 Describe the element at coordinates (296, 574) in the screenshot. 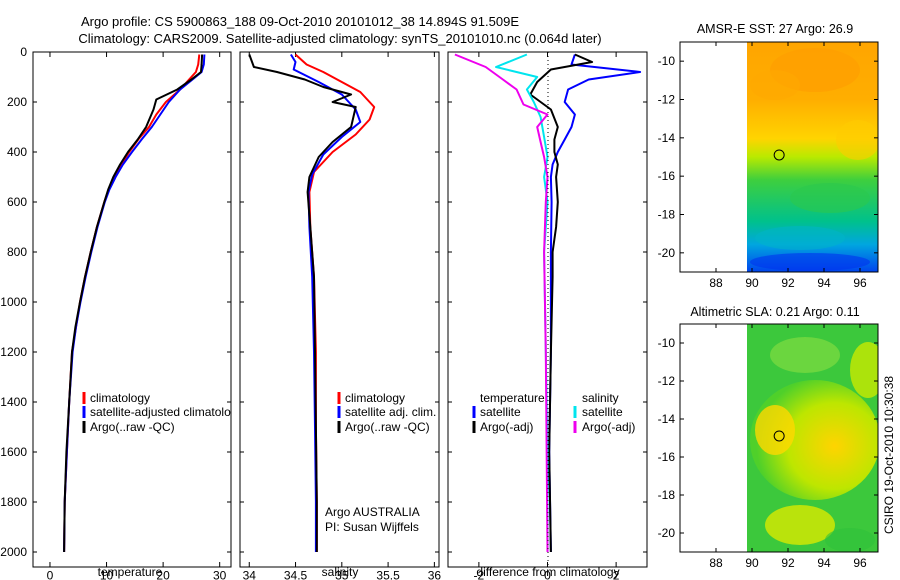

I see `x-tick-label: 34.5` at that location.